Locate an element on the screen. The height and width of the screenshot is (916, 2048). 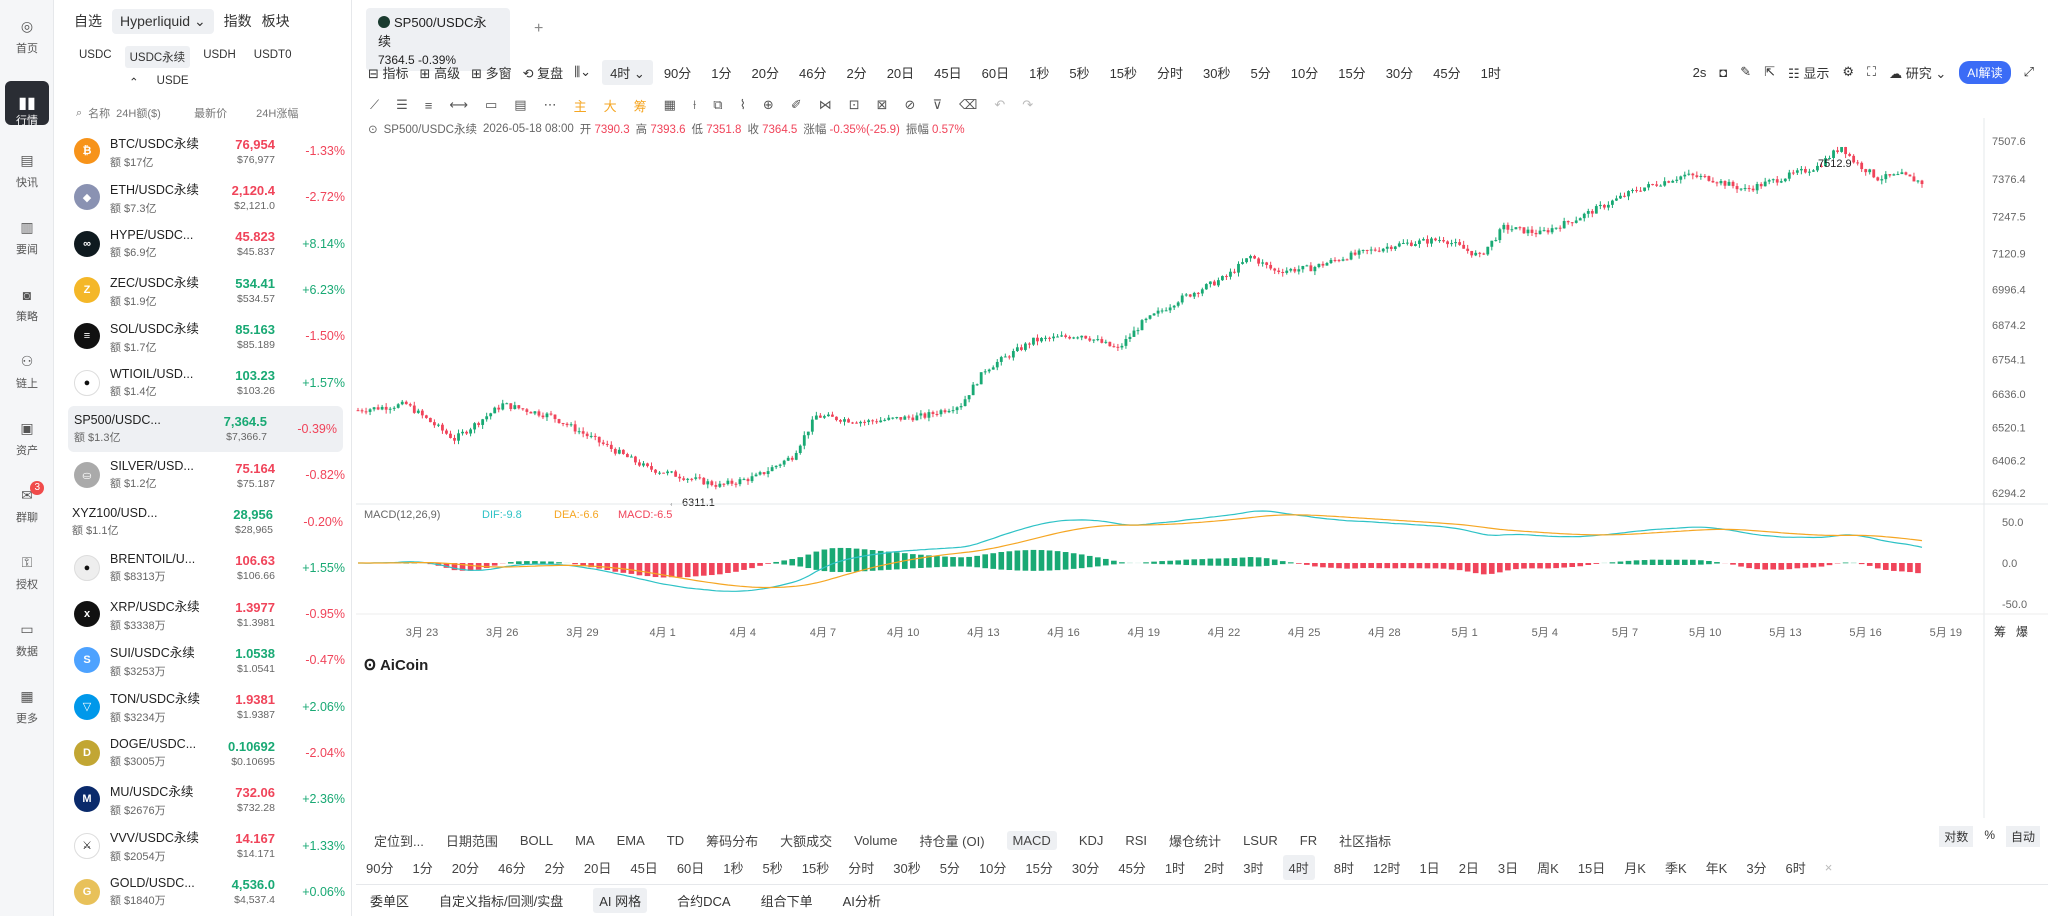
measure-tool-icon: ⟊ is located at coordinates (694, 104).